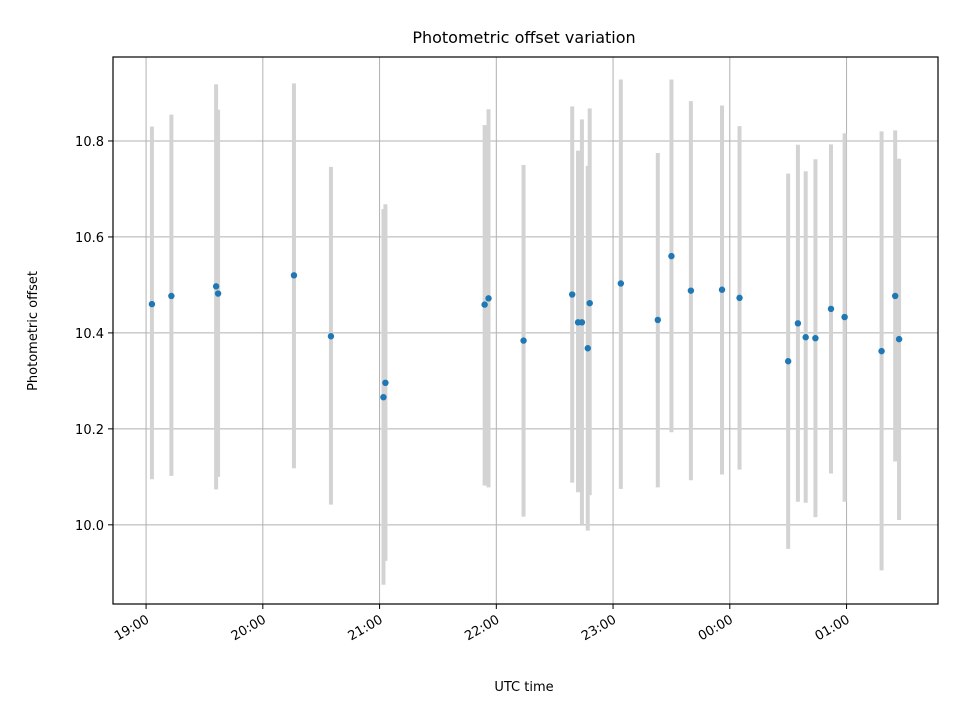  What do you see at coordinates (33, 331) in the screenshot?
I see `y-axis-label: Photometric offset` at bounding box center [33, 331].